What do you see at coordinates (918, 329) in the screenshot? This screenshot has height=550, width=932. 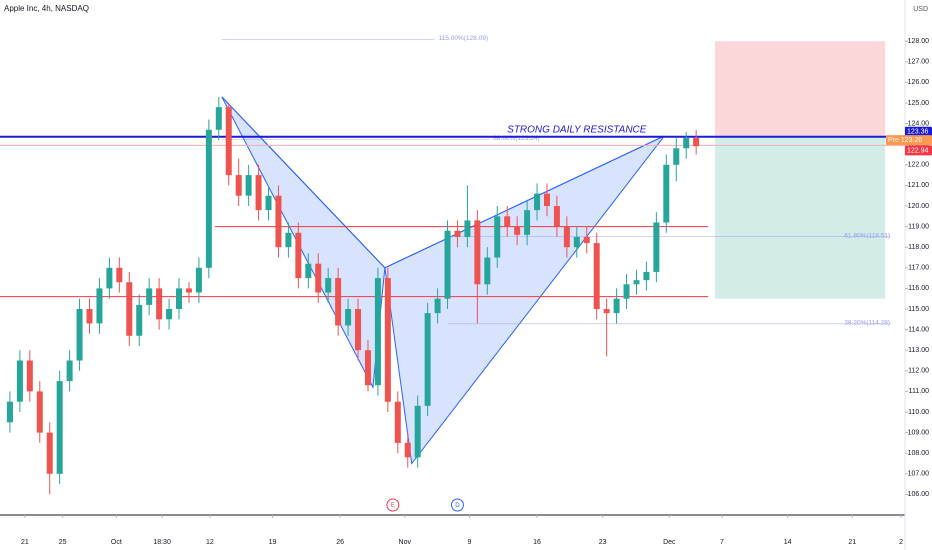 I see `y-tick-label: 114.00` at bounding box center [918, 329].